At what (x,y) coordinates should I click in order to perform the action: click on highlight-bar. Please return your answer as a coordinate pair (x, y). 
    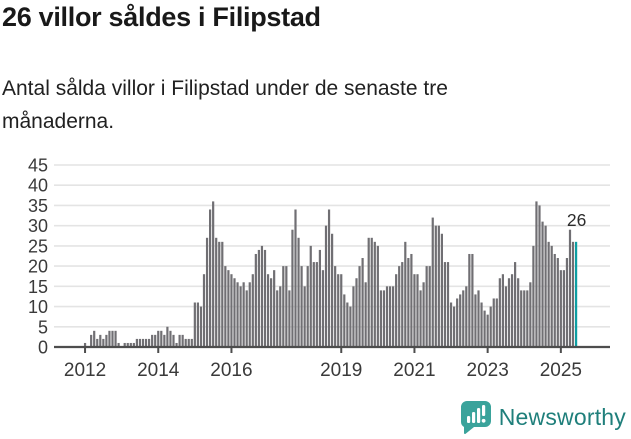
    Looking at the image, I should click on (576, 294).